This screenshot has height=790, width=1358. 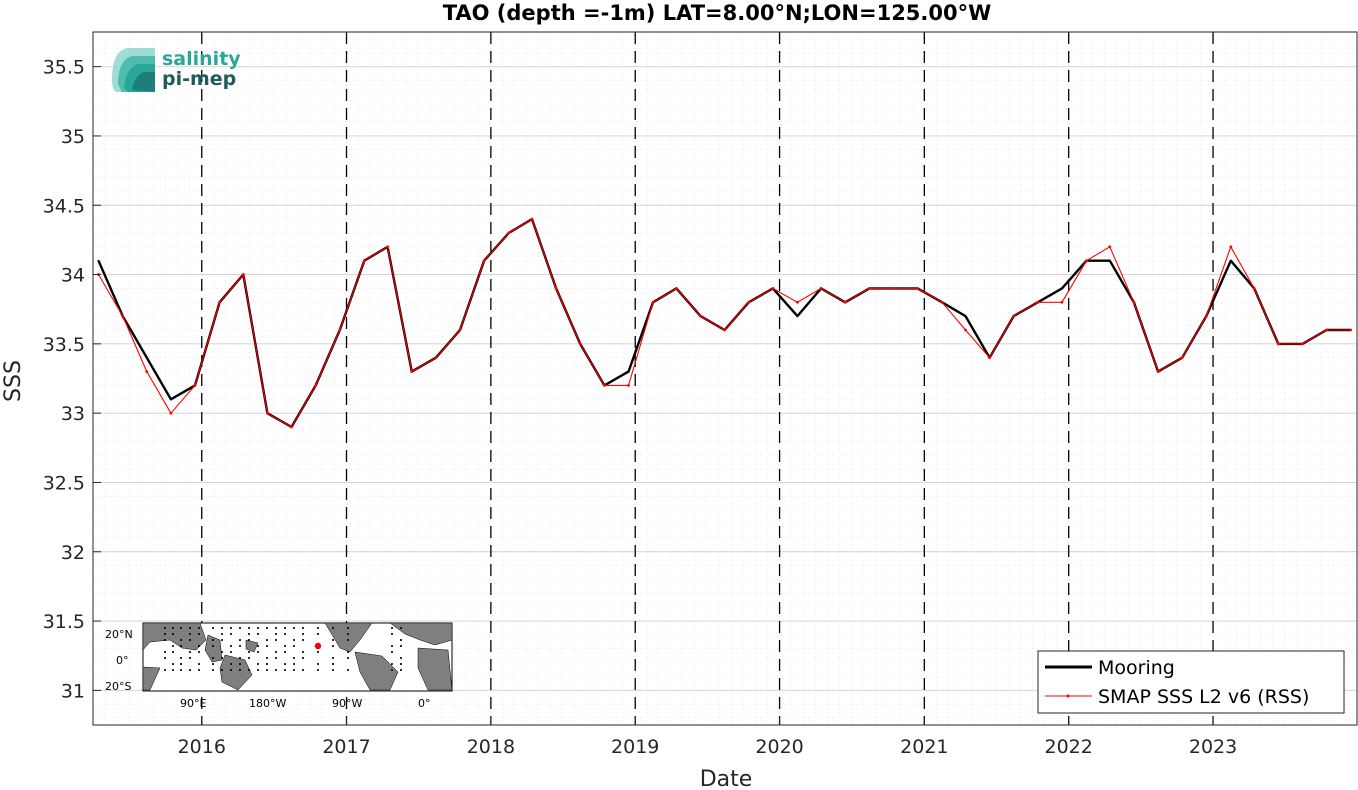 I want to click on map-label-20s: 20°S, so click(x=118, y=686).